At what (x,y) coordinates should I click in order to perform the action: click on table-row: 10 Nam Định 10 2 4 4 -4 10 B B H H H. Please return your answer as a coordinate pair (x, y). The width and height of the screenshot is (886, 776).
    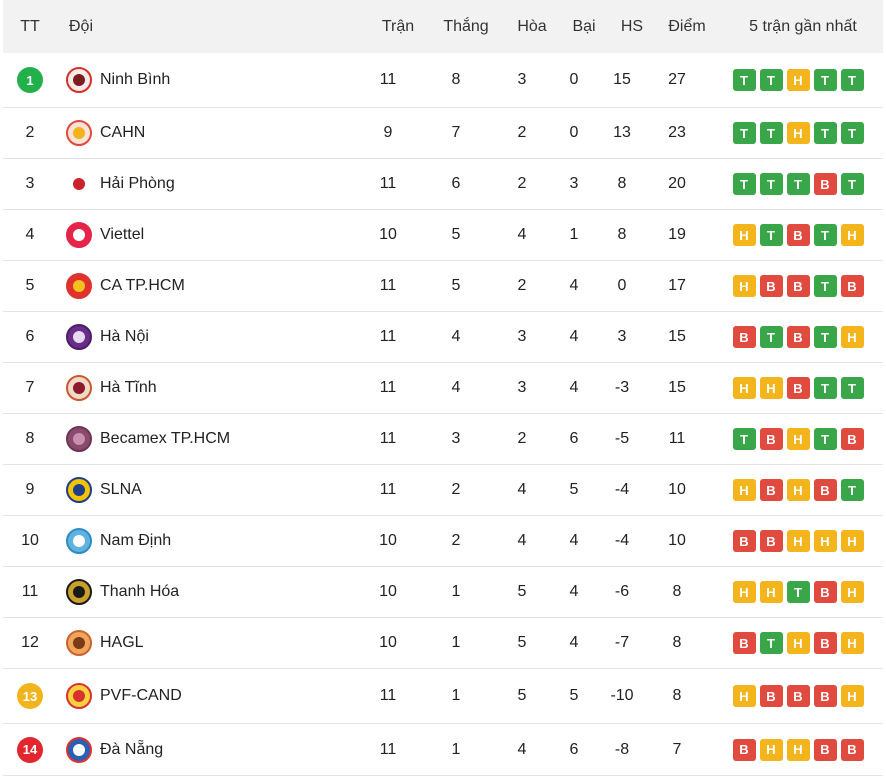
    Looking at the image, I should click on (443, 541).